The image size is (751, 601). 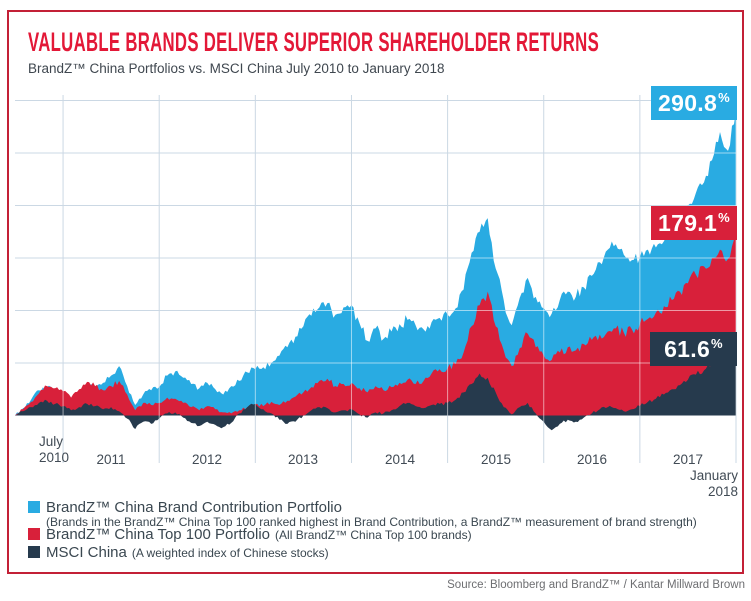 I want to click on value-badge-top100: 179.1%, so click(x=694, y=223).